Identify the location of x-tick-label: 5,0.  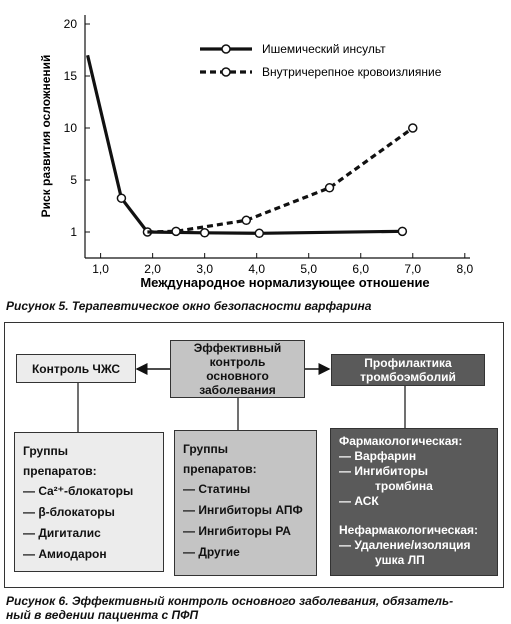
(308, 269).